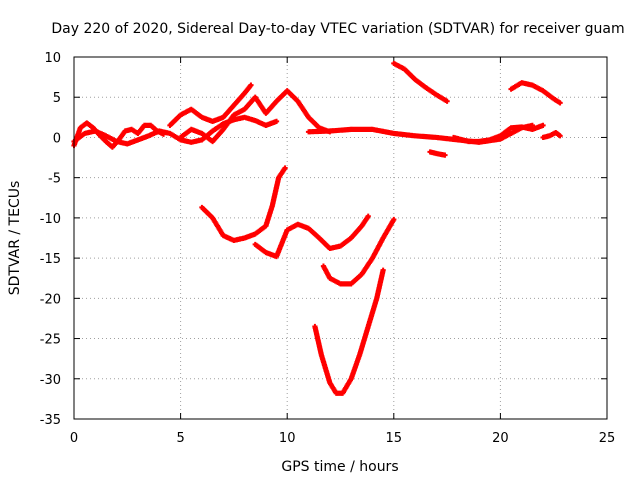  I want to click on y-axis-label: SDTVAR / TECUs, so click(15, 238).